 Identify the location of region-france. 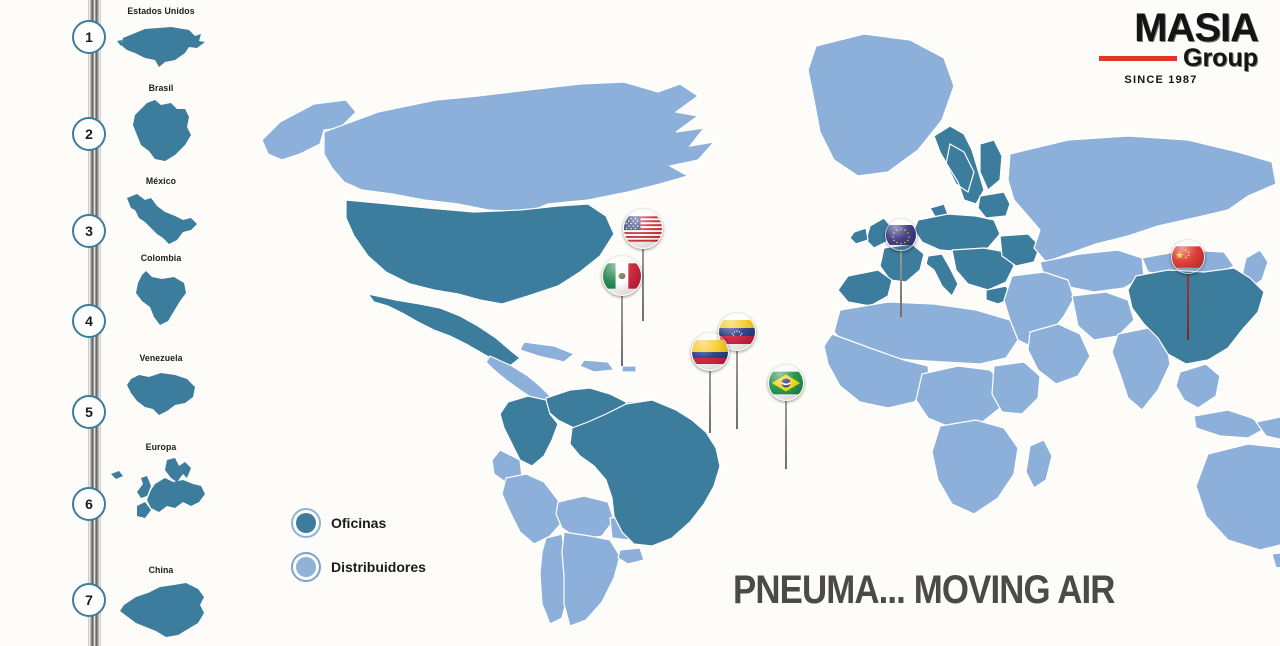
(902, 263).